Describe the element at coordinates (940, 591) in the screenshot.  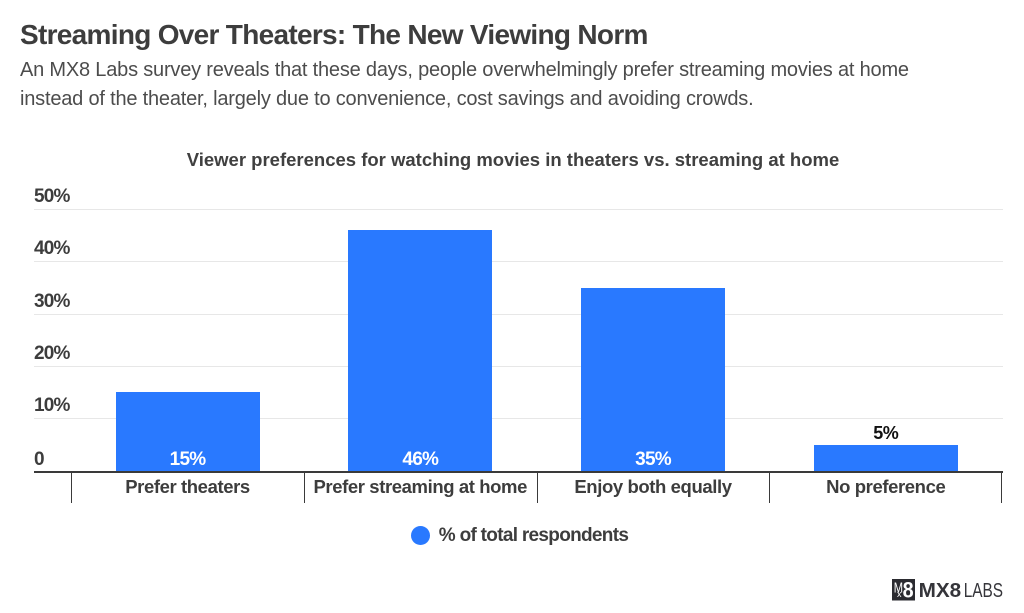
I see `svg-text: MX8` at that location.